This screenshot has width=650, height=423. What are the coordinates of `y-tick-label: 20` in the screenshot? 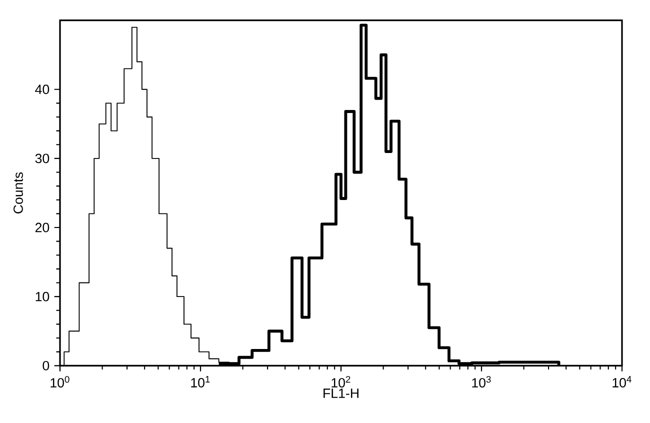 It's located at (42, 227).